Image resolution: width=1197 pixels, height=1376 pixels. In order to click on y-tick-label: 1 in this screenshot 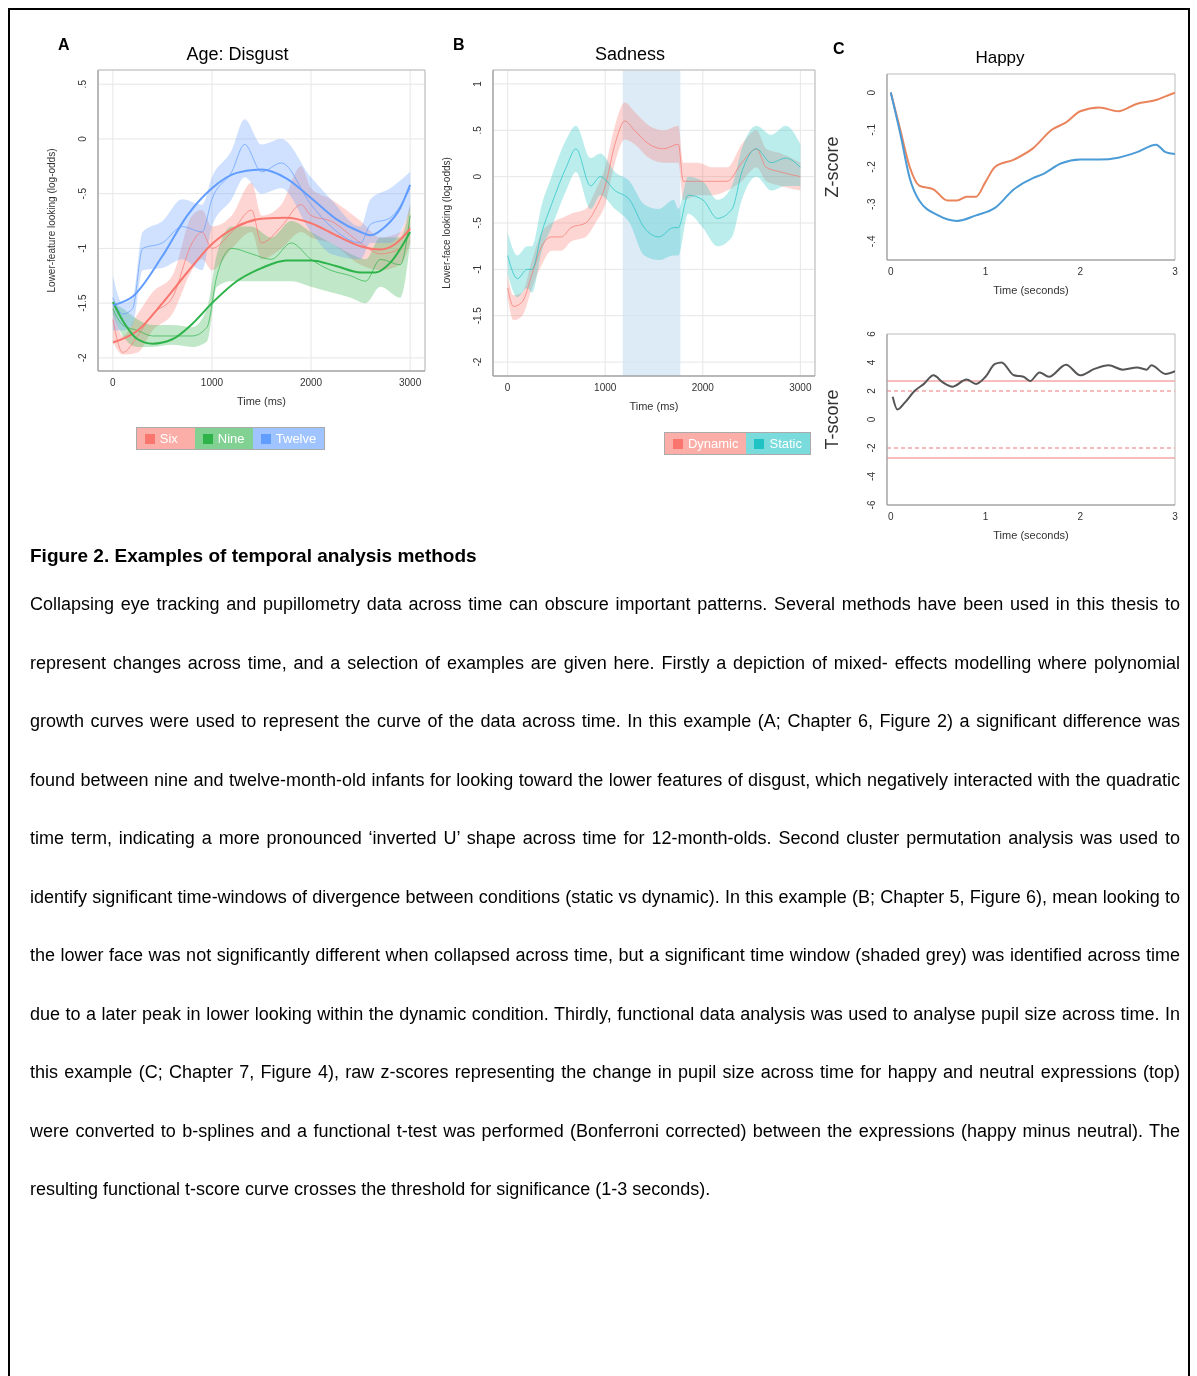, I will do `click(477, 83)`.